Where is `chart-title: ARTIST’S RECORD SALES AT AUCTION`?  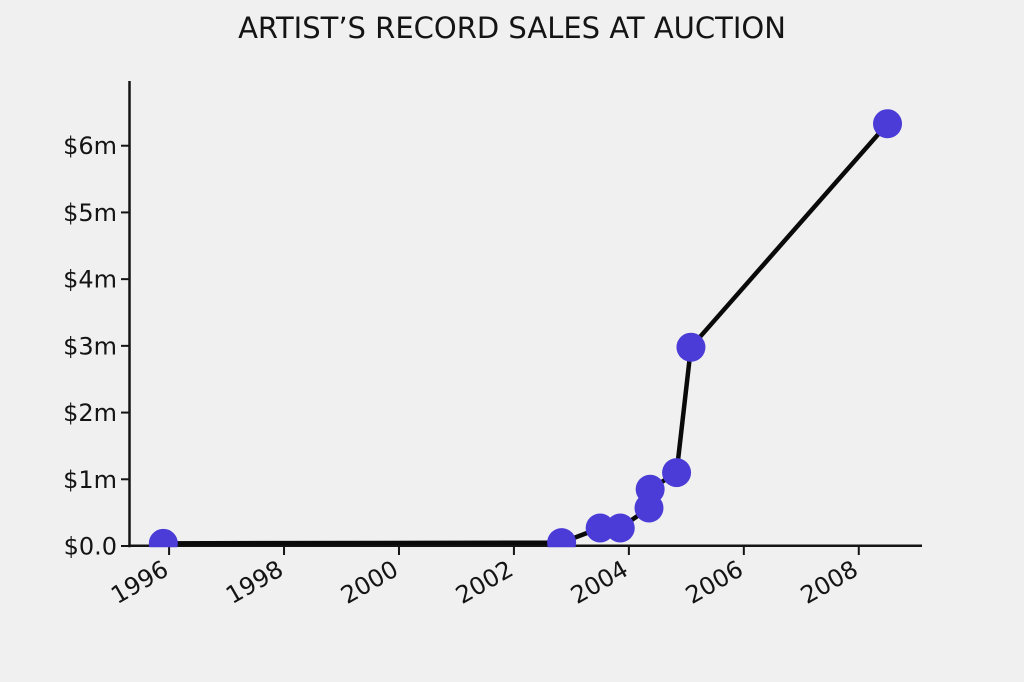
chart-title: ARTIST’S RECORD SALES AT AUCTION is located at coordinates (512, 28).